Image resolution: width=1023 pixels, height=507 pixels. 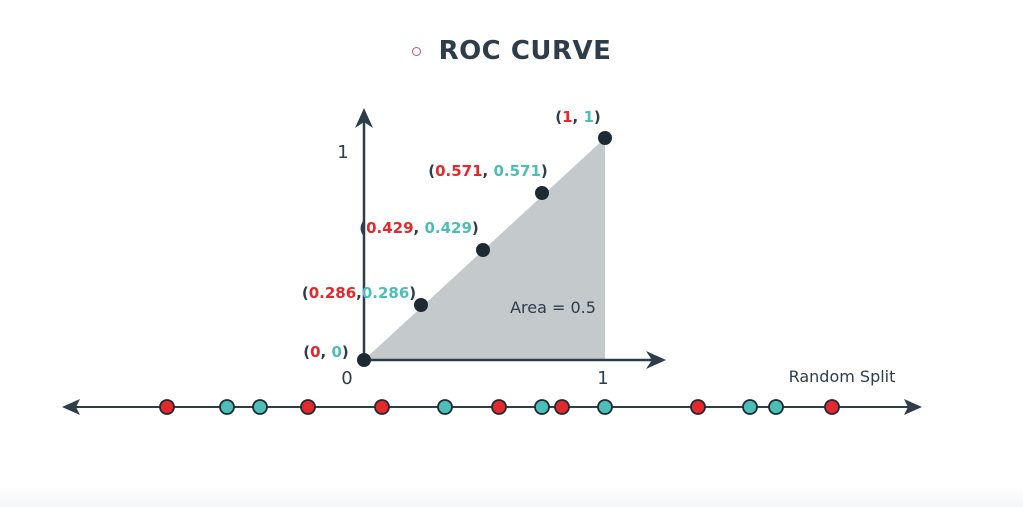 I want to click on x-axis-arrow-icon, so click(x=656, y=360).